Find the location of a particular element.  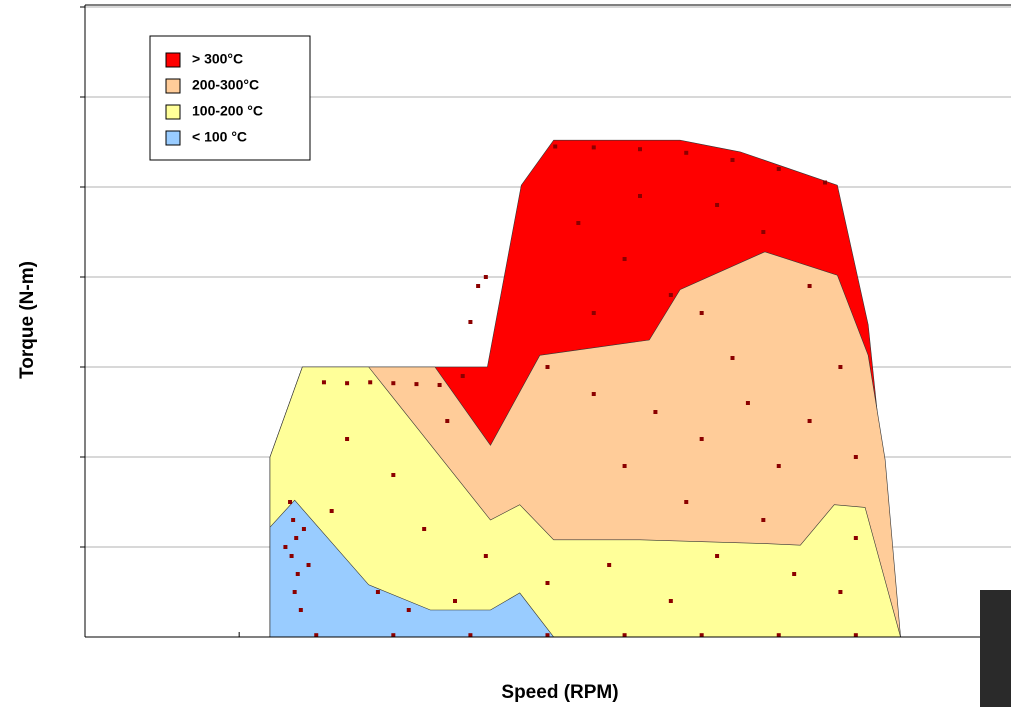

y-axis-title: Torque (N-m) is located at coordinates (27, 320).